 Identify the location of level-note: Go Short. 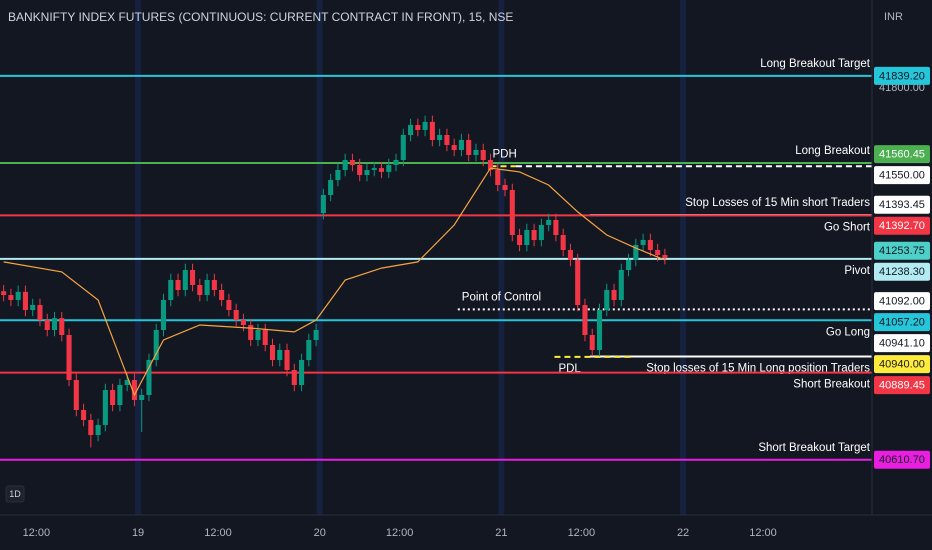
(847, 227).